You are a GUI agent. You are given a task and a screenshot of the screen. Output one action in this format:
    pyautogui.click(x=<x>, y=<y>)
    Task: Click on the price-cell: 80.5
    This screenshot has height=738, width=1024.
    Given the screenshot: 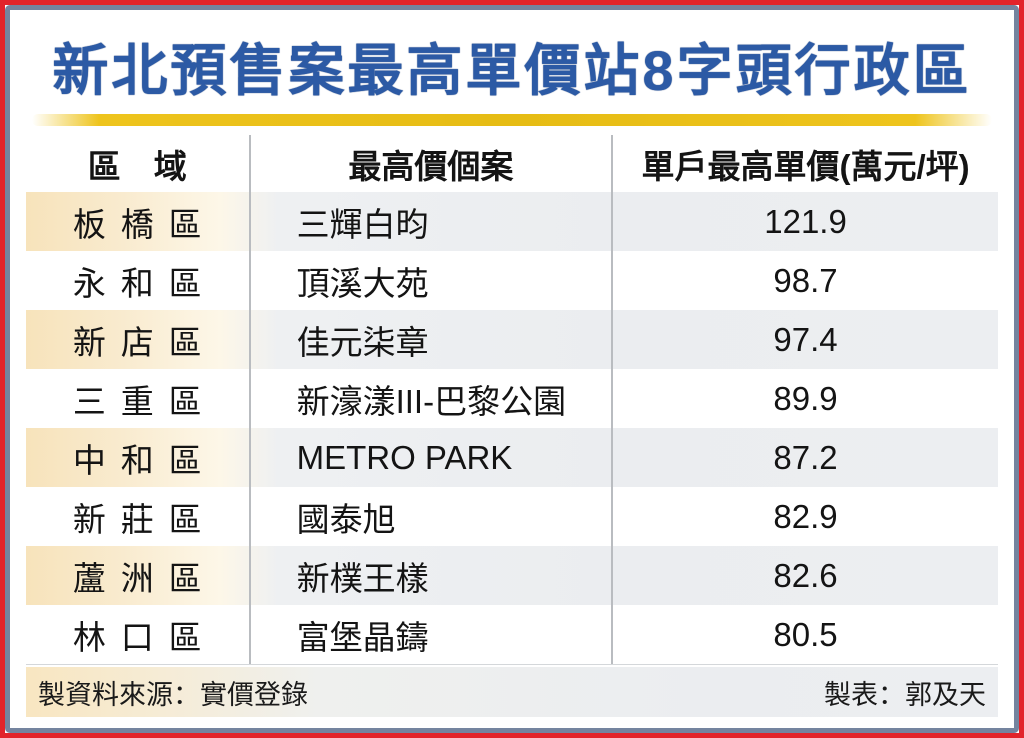 What is the action you would take?
    pyautogui.click(x=804, y=634)
    